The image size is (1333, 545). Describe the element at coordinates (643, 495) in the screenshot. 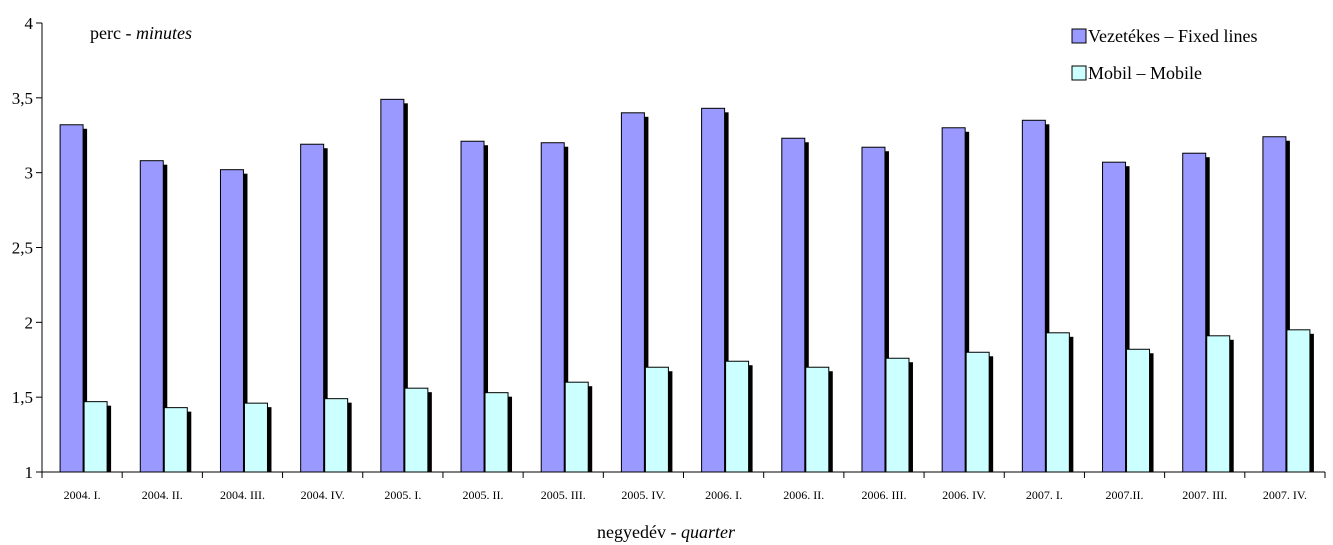

I see `x-tick-label: 2005. IV.` at that location.